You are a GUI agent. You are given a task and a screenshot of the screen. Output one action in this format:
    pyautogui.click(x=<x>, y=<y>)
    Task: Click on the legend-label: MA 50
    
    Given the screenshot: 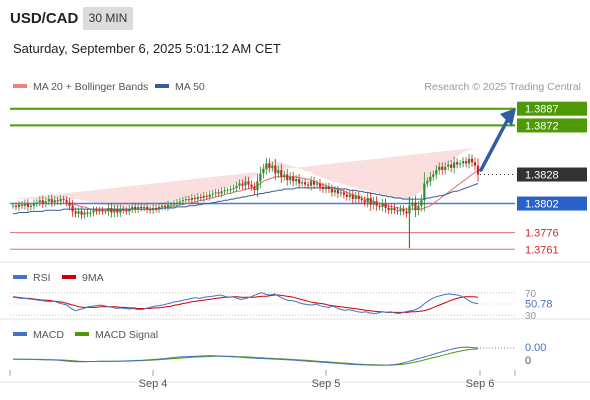 What is the action you would take?
    pyautogui.click(x=190, y=87)
    